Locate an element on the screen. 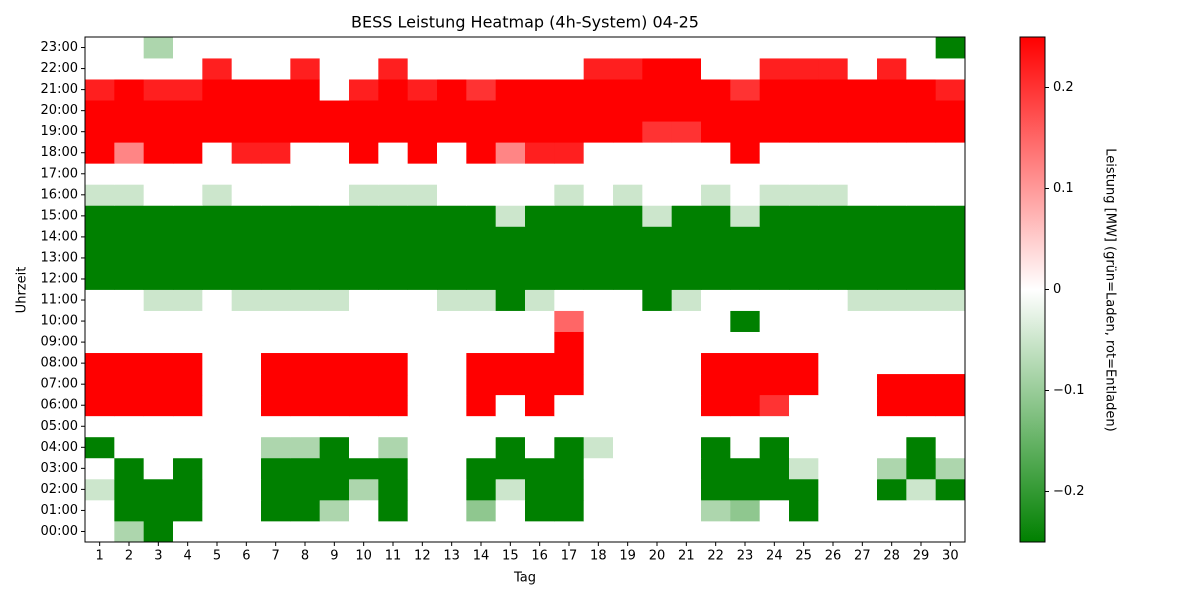  x-tick-label: 15 is located at coordinates (510, 556).